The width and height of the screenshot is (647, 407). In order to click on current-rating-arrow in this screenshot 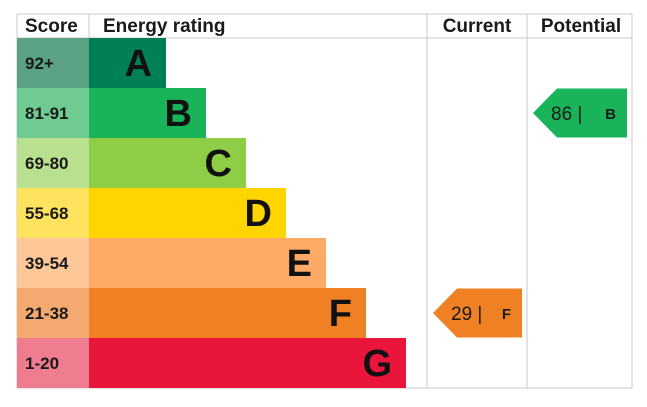, I will do `click(477, 313)`.